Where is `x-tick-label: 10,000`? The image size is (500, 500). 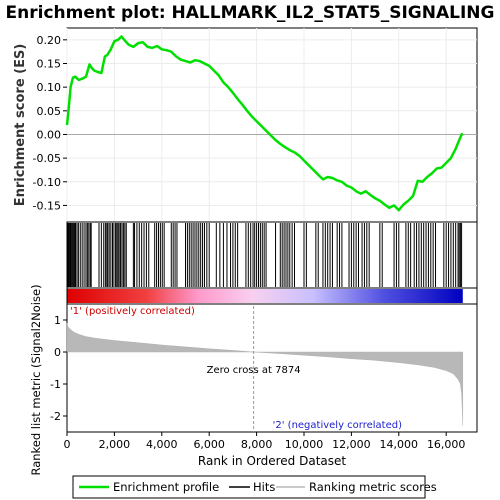
x-tick-label: 10,000 is located at coordinates (304, 444).